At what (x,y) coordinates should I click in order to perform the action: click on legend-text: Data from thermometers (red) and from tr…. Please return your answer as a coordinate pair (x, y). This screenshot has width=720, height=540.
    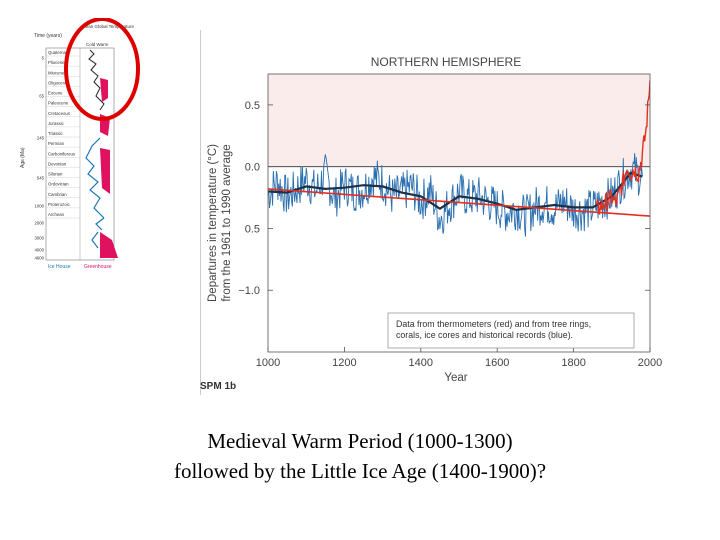
    Looking at the image, I should click on (495, 329).